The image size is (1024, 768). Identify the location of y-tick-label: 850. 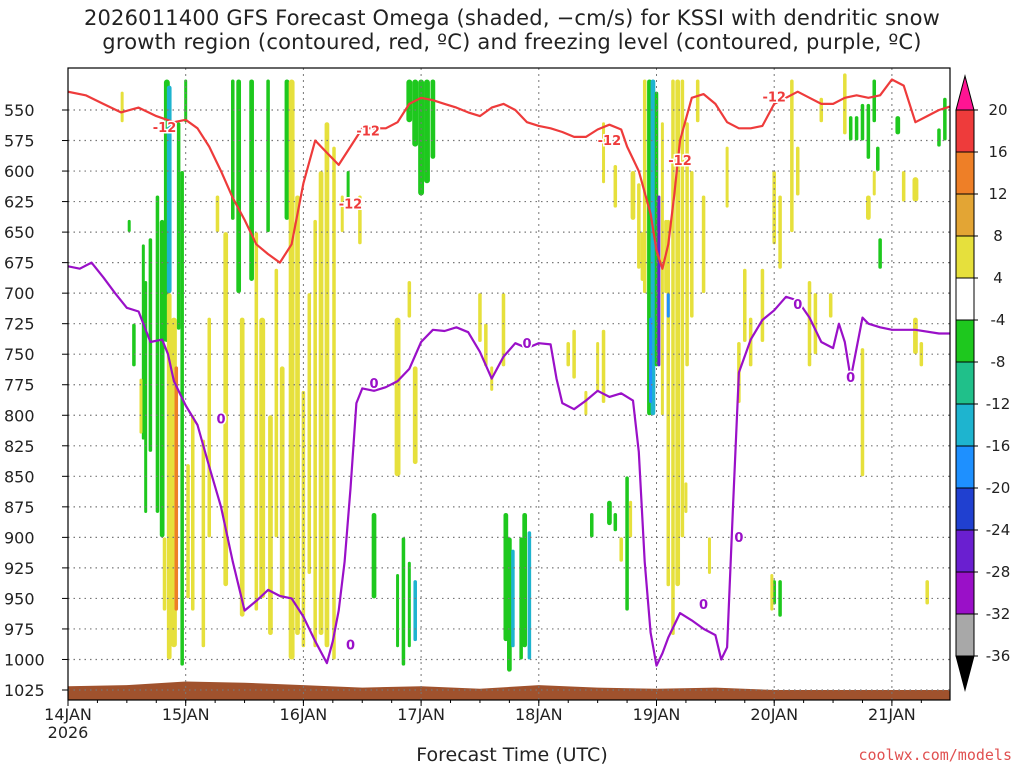
(19, 476).